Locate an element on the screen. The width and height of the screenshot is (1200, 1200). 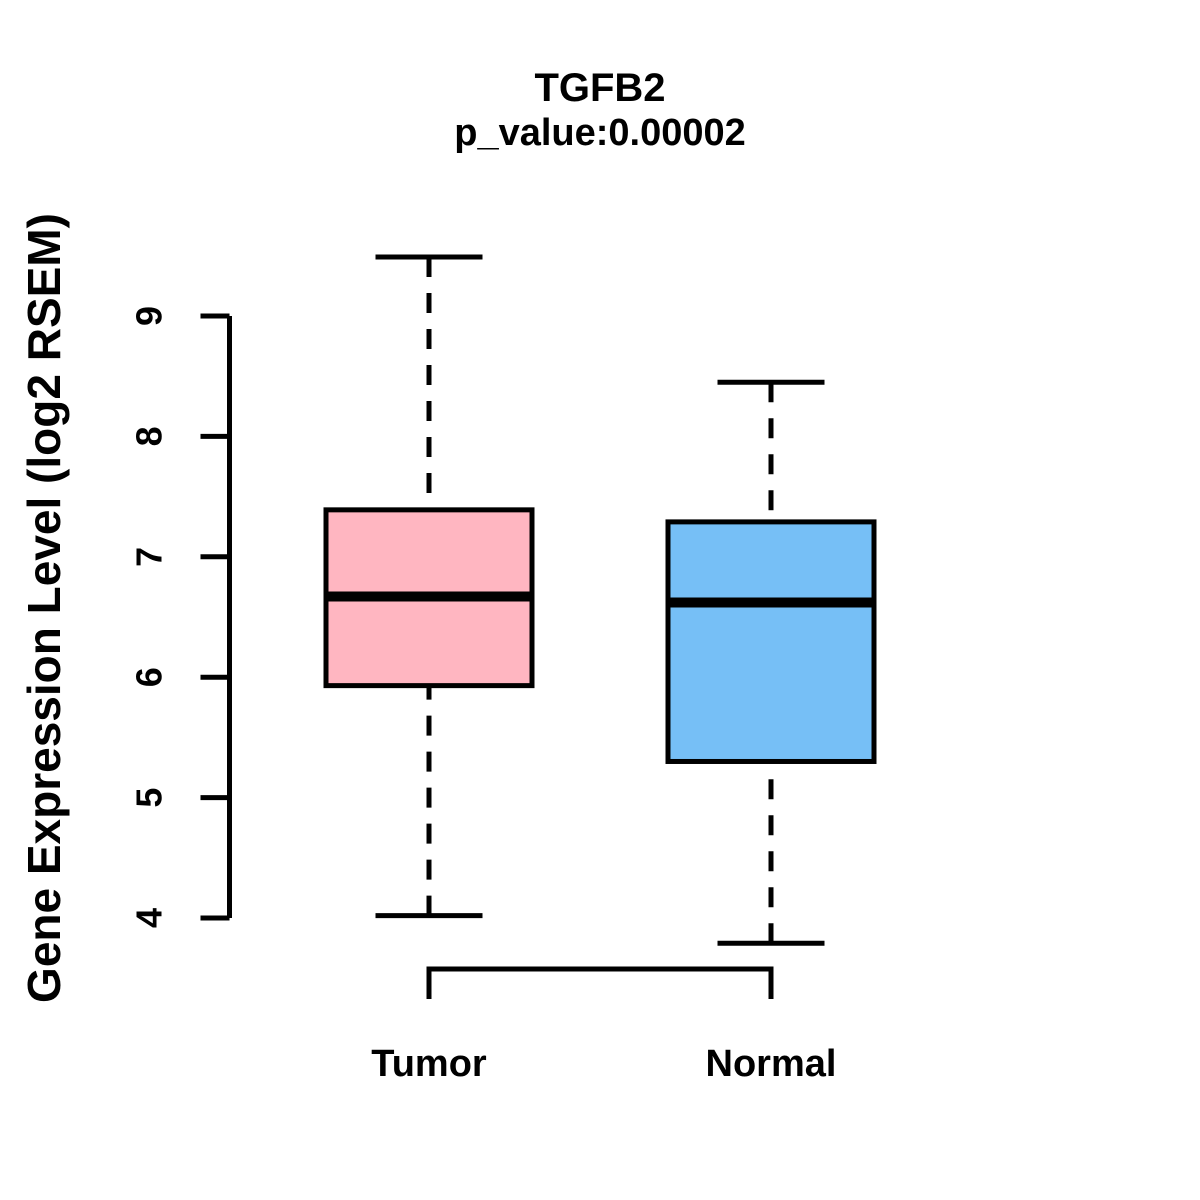
y-tick-label-5: 5 is located at coordinates (149, 798).